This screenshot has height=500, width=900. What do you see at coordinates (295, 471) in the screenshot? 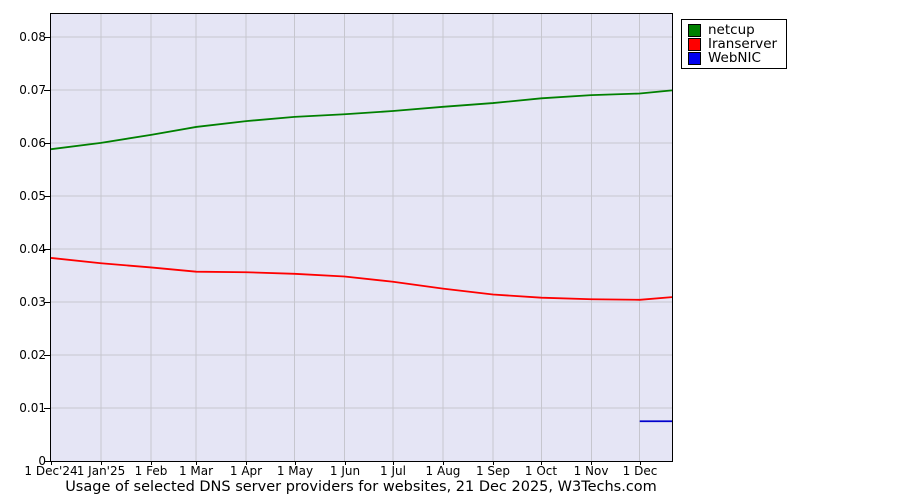
I see `x-tick-label: 1 May` at bounding box center [295, 471].